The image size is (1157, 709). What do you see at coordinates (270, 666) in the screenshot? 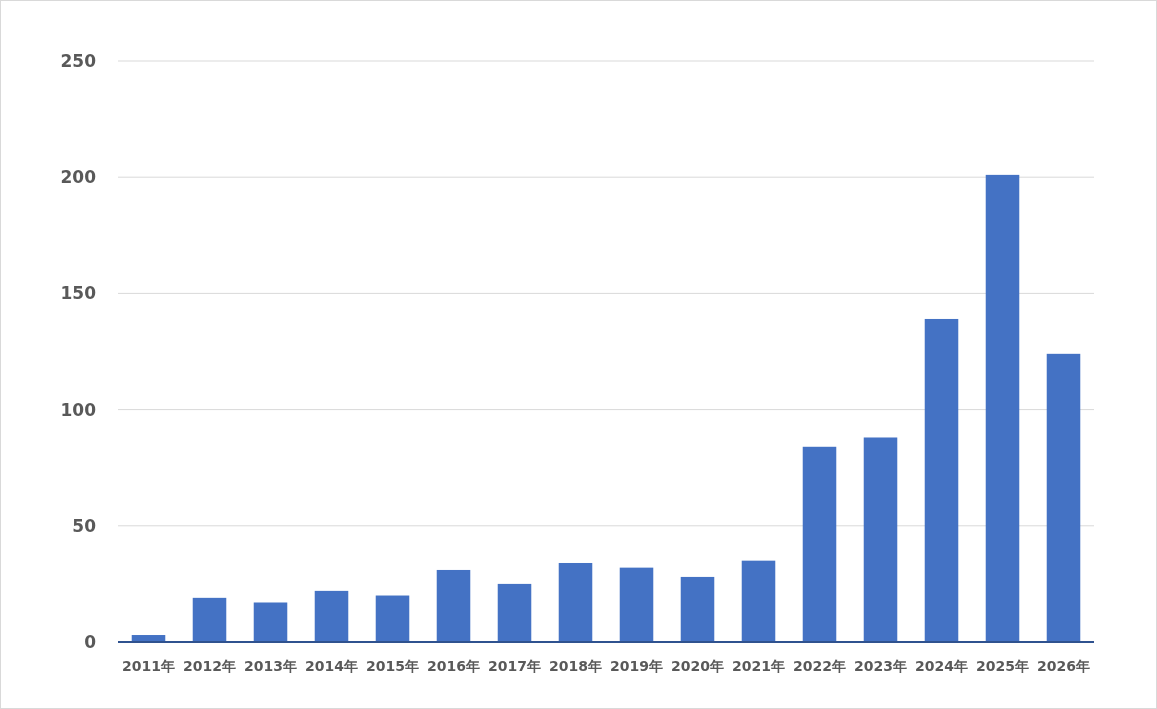
I see `x-tick-label: 2013年` at bounding box center [270, 666].